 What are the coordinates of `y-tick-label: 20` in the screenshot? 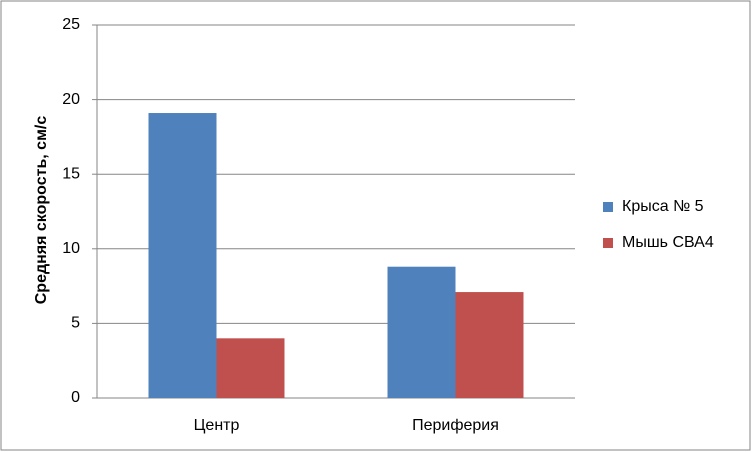 It's located at (71, 99).